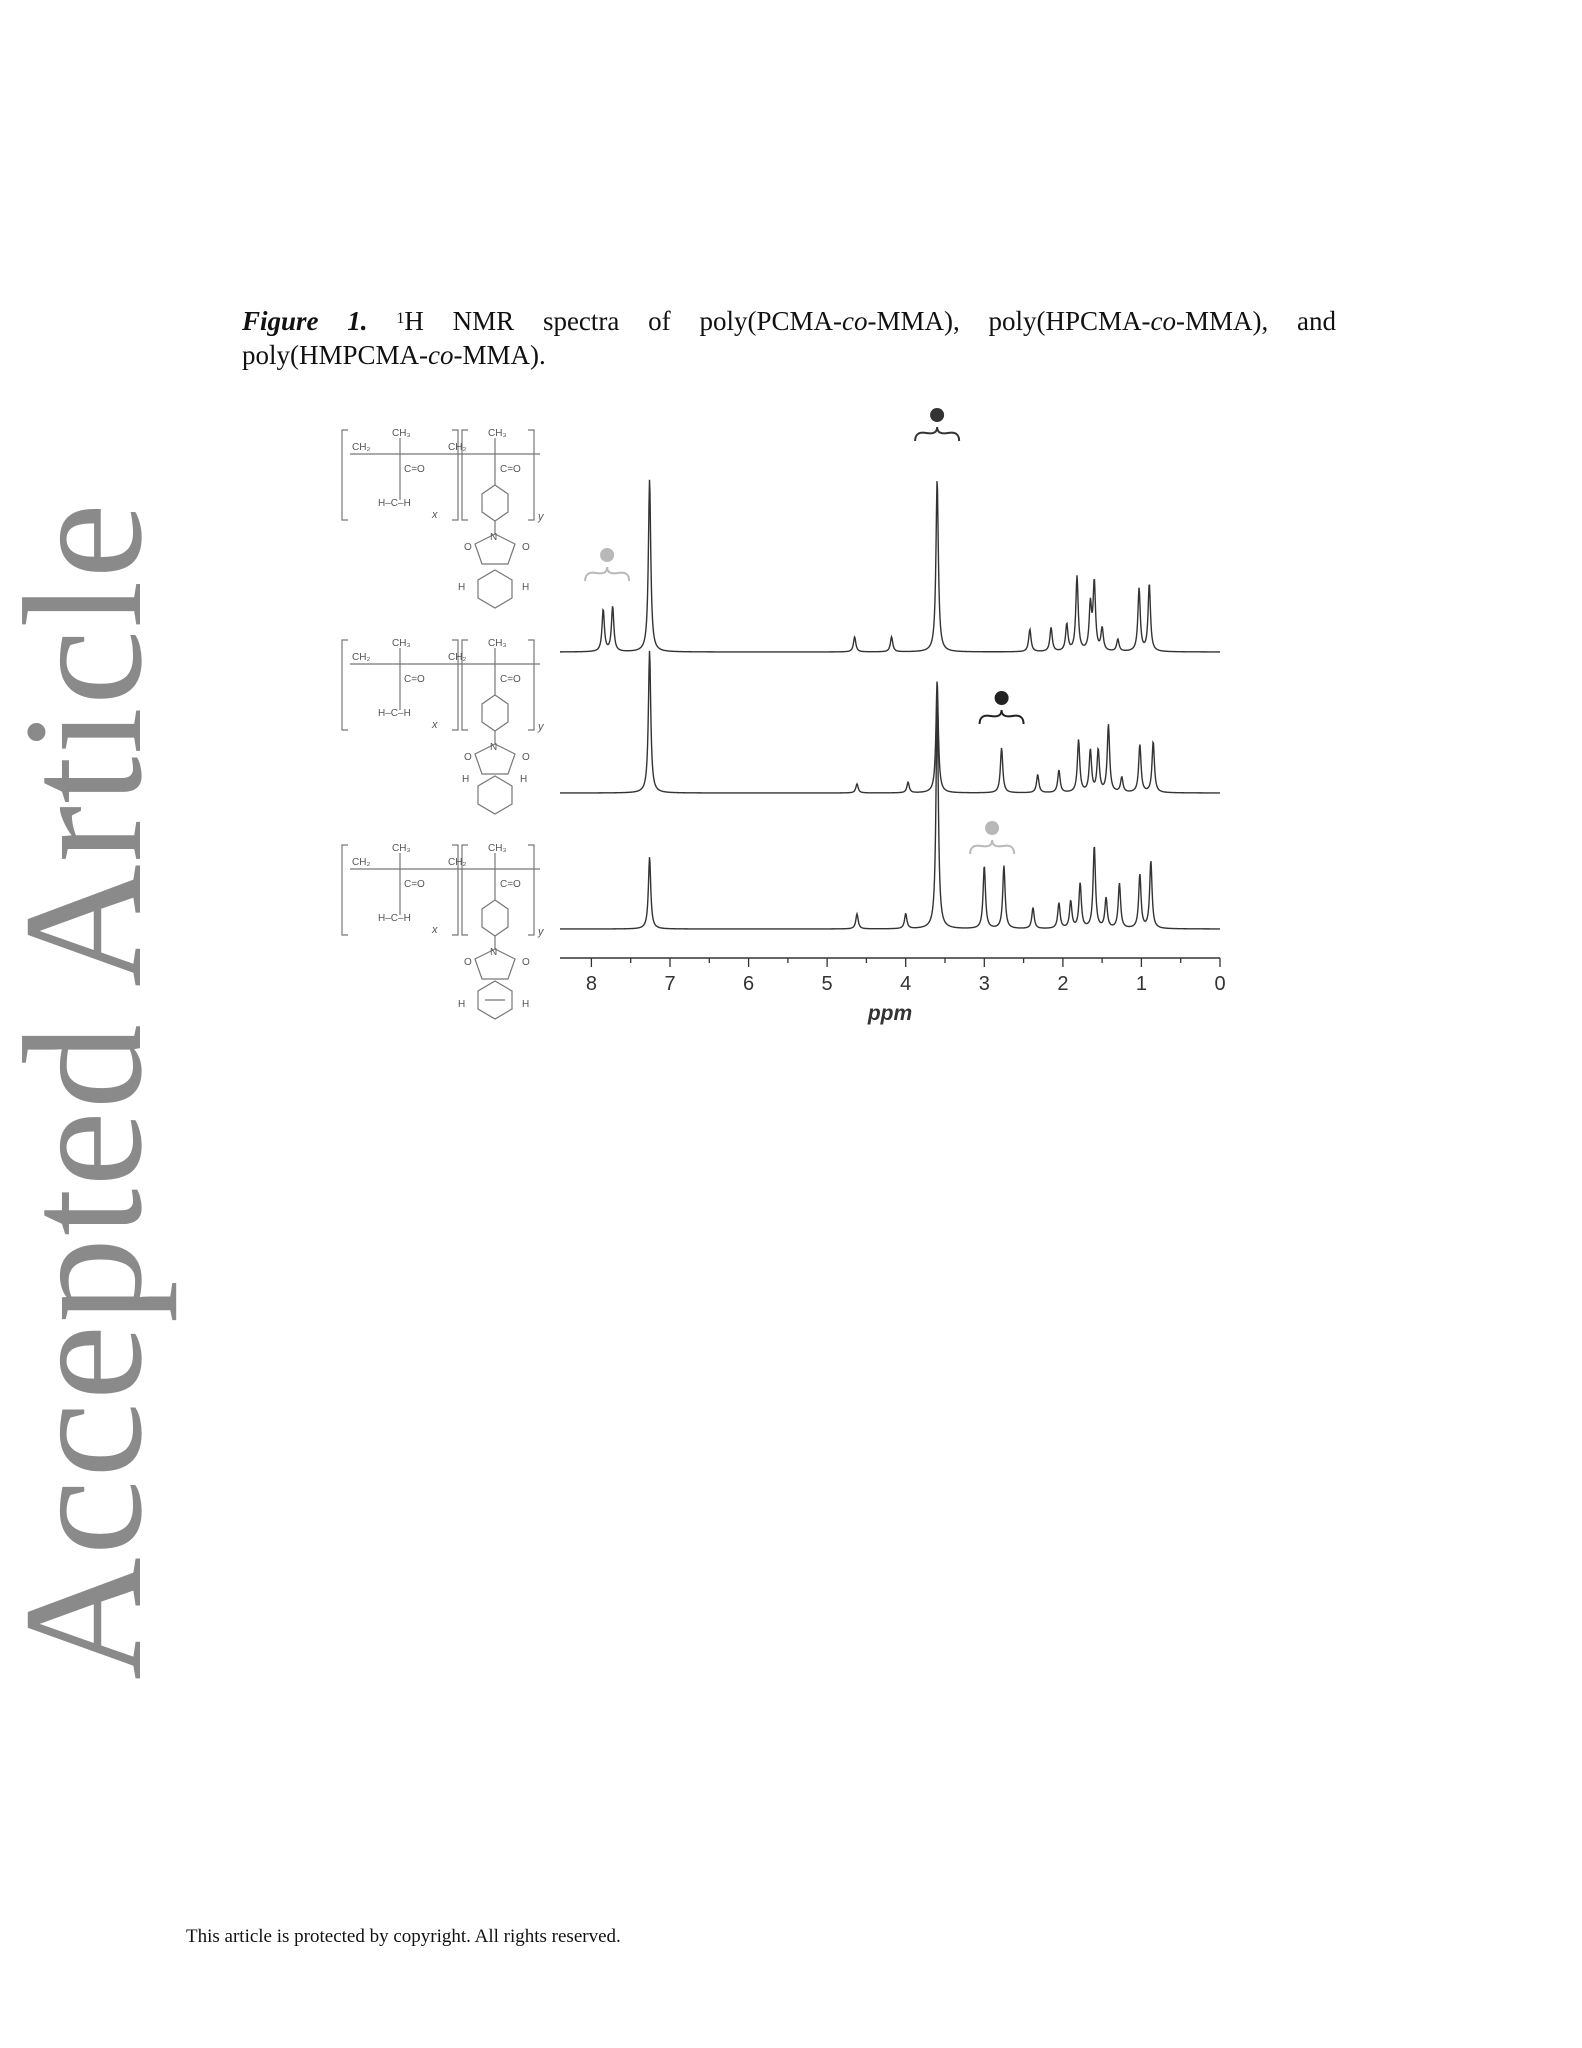 The width and height of the screenshot is (1582, 2048). I want to click on nmr-superscript: 1, so click(400, 318).